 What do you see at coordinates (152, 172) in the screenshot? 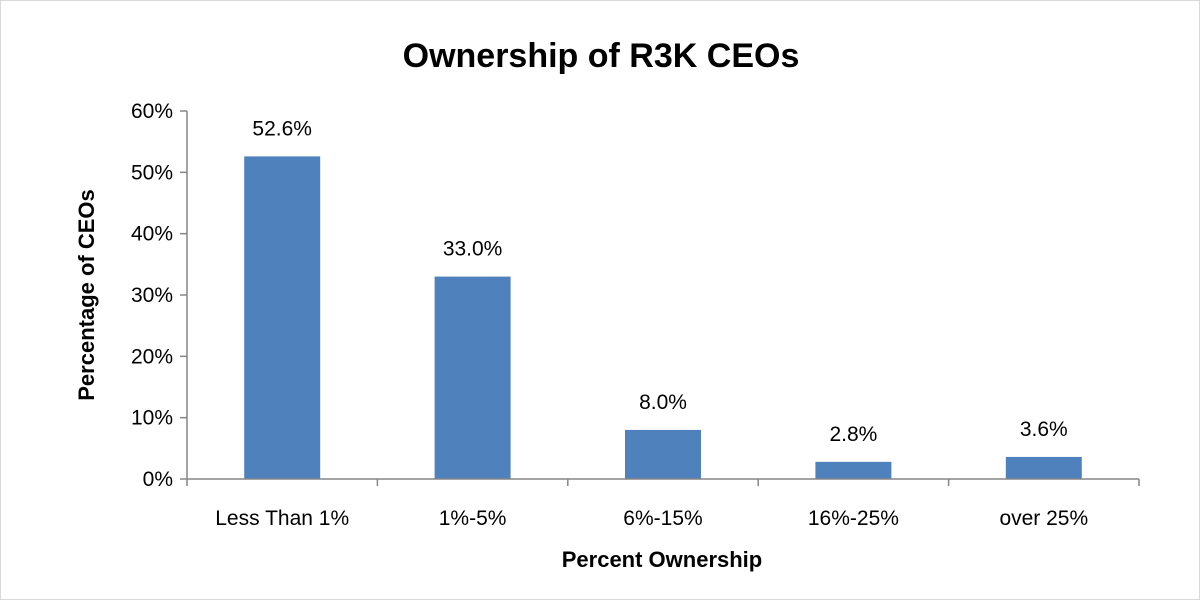
I see `y-tick-label: 50%` at bounding box center [152, 172].